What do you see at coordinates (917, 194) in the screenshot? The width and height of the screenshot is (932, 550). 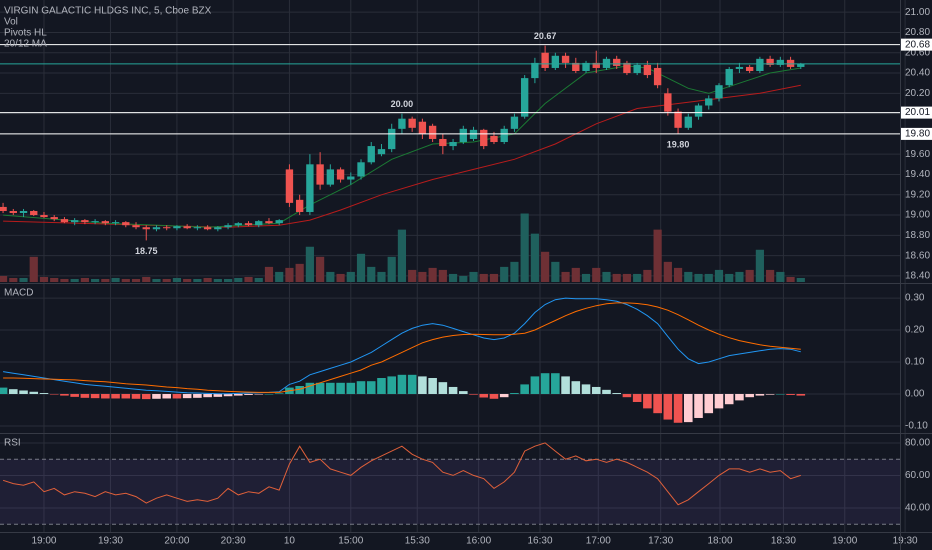 I see `y-tick-label: 19.20` at bounding box center [917, 194].